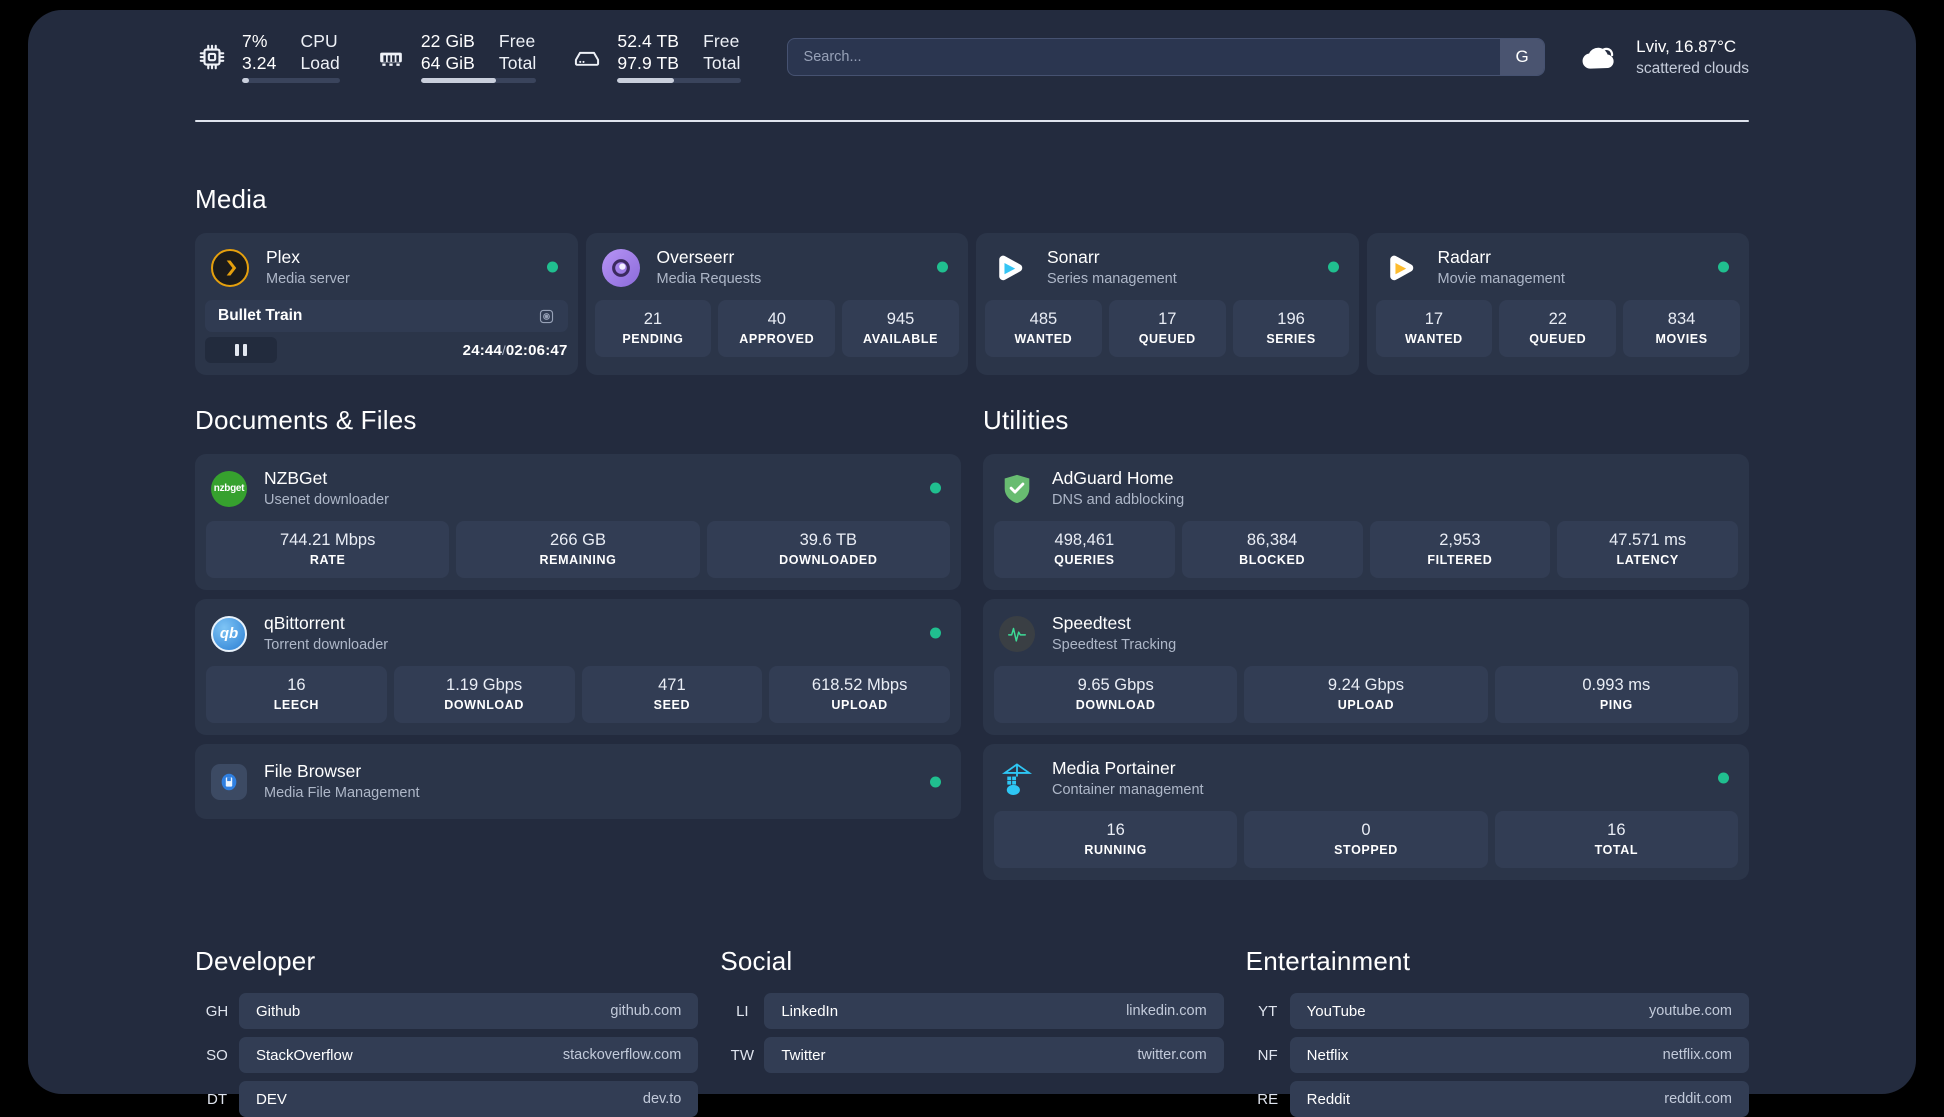  Describe the element at coordinates (994, 1055) in the screenshot. I see `bookmark-link: Twitter twitter.com` at that location.